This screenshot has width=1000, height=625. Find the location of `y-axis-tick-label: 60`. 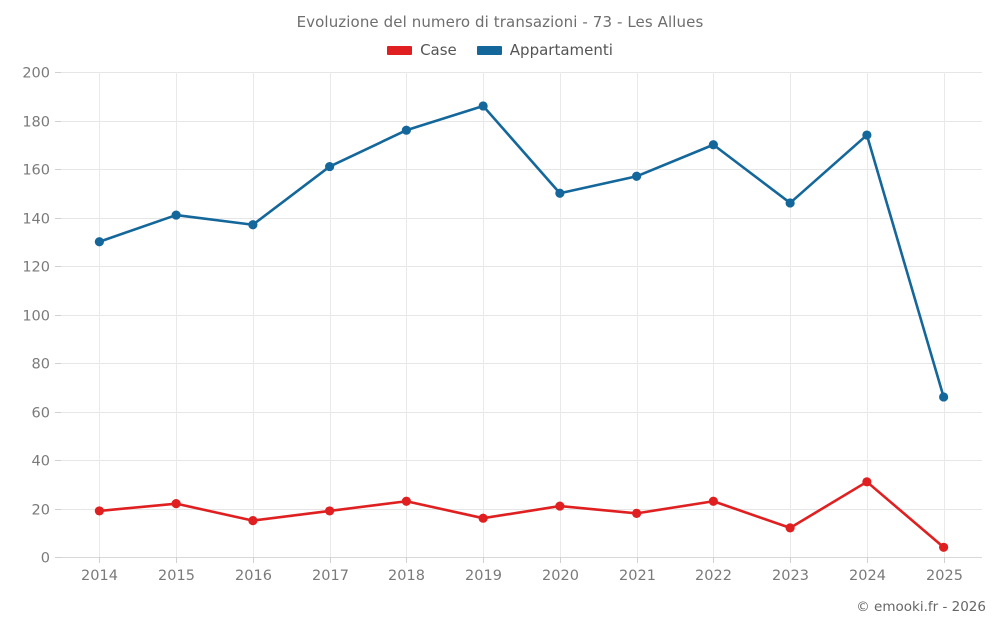

y-axis-tick-label: 60 is located at coordinates (41, 414).